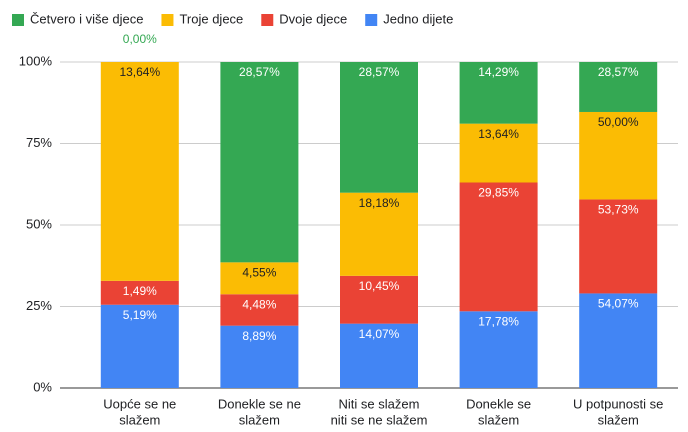 The image size is (688, 432). Describe the element at coordinates (618, 122) in the screenshot. I see `data-label: 50,00%` at that location.